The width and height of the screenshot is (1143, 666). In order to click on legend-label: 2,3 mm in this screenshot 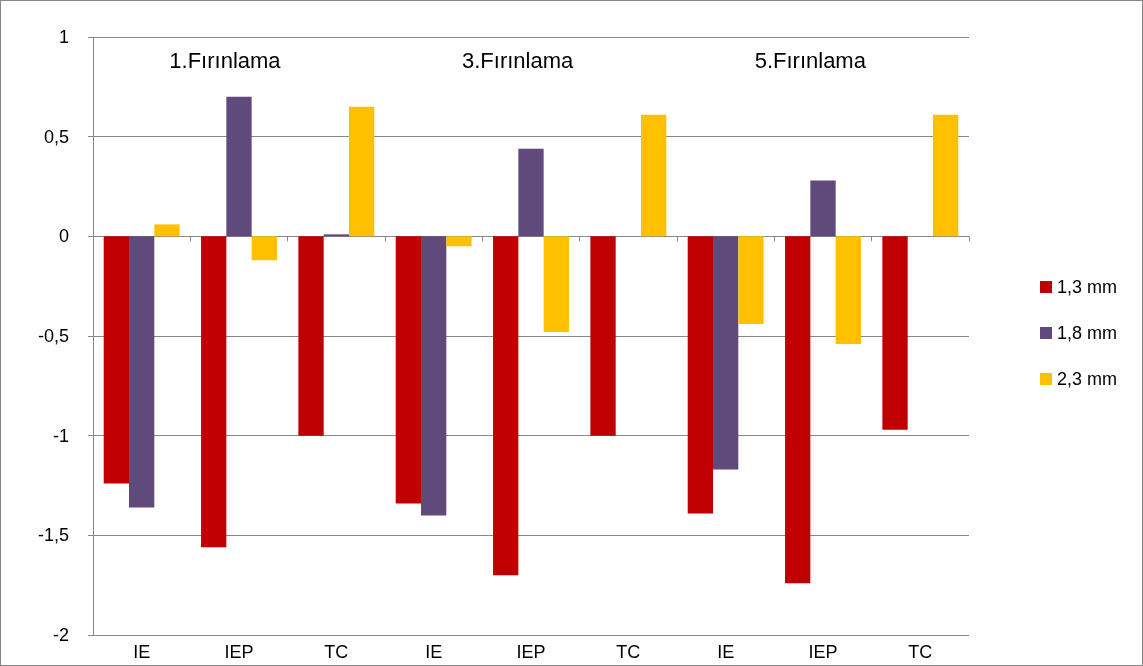, I will do `click(1086, 379)`.